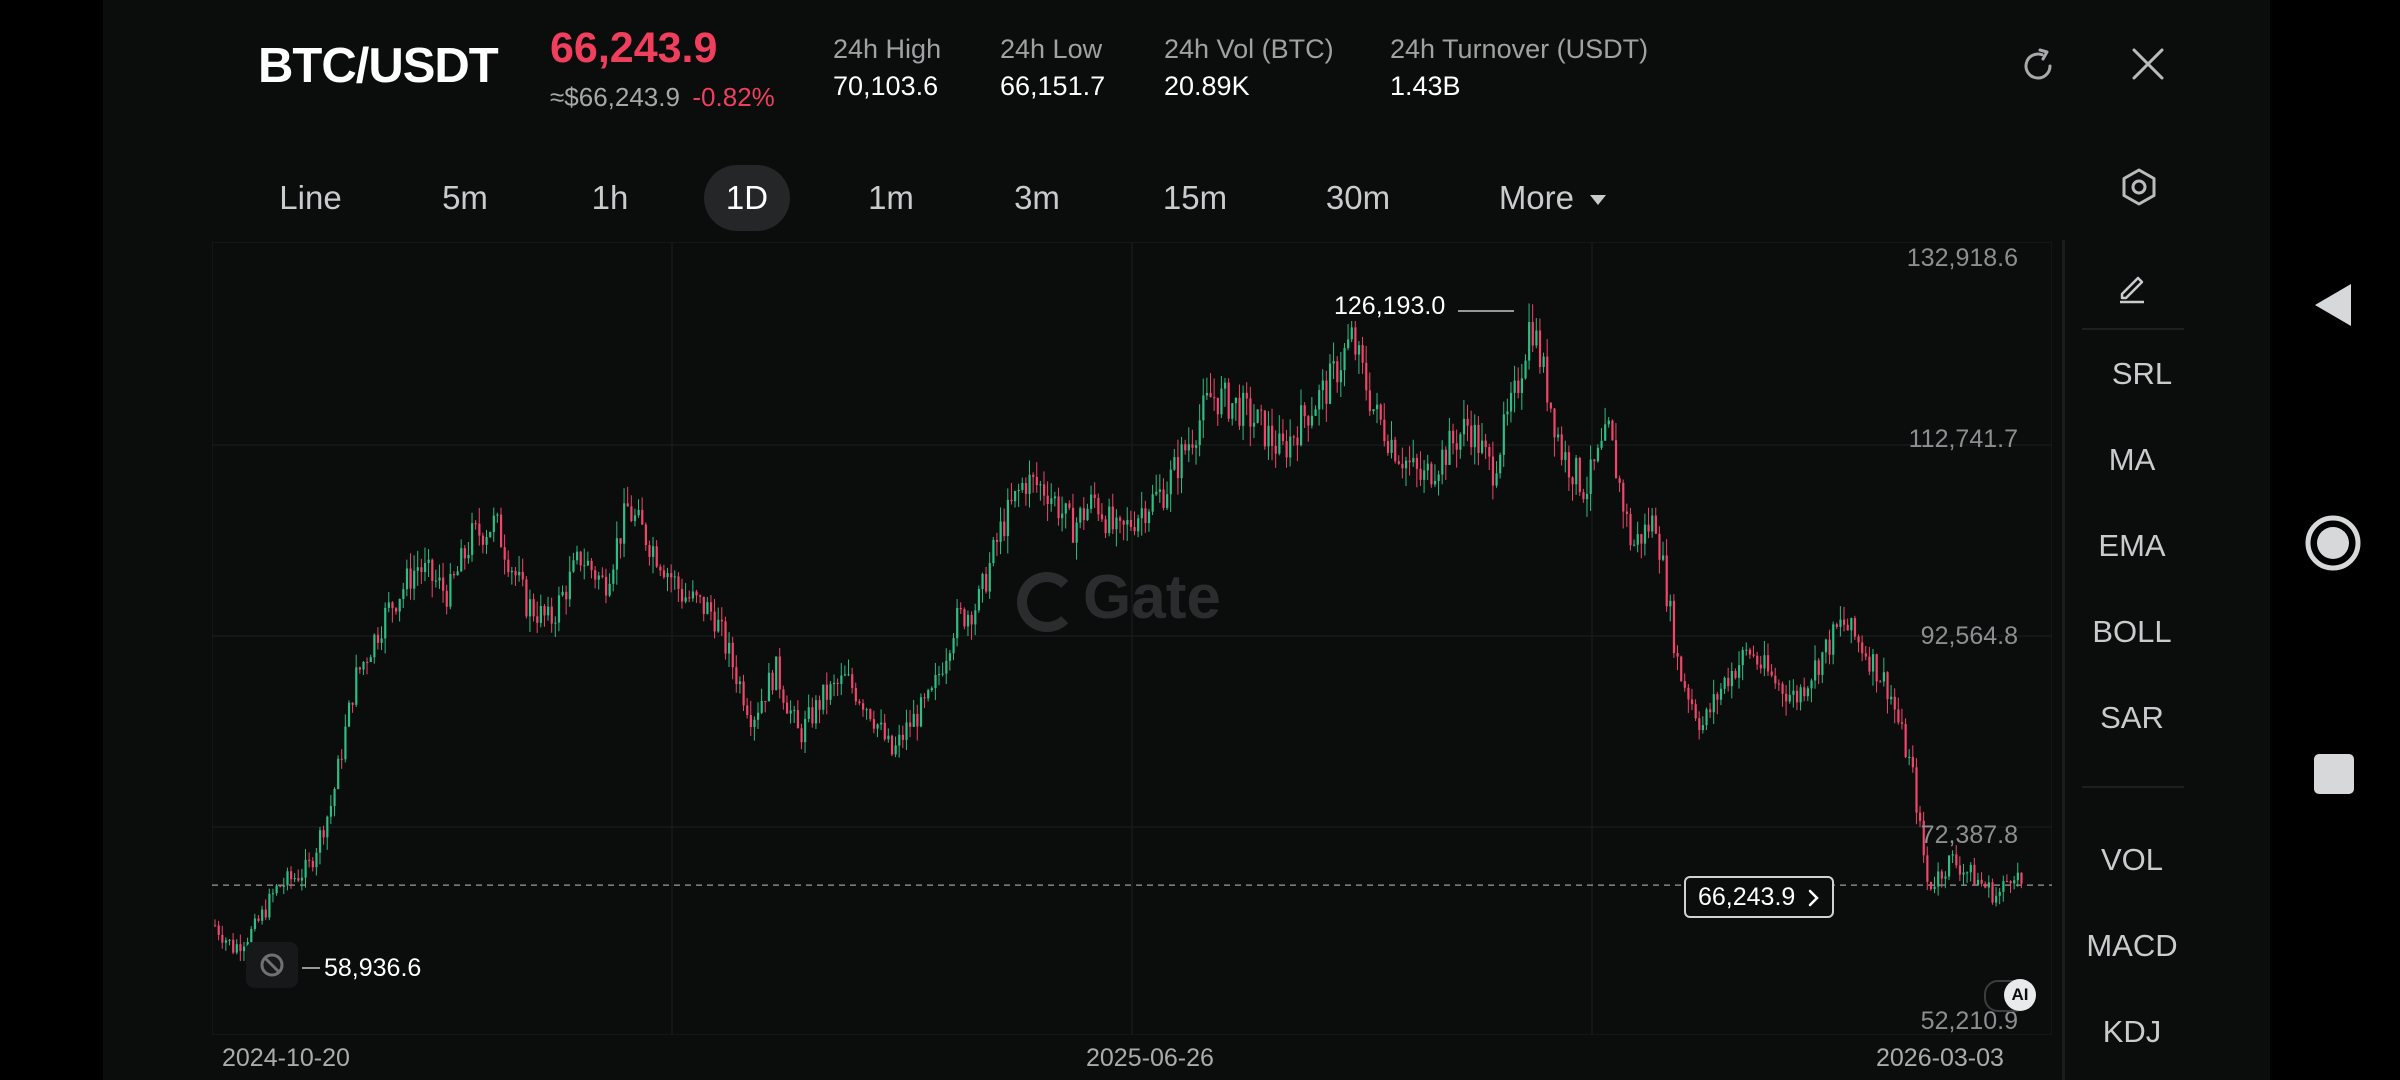 The width and height of the screenshot is (2400, 1080). What do you see at coordinates (1747, 897) in the screenshot?
I see `current-price-value: 66,243.9` at bounding box center [1747, 897].